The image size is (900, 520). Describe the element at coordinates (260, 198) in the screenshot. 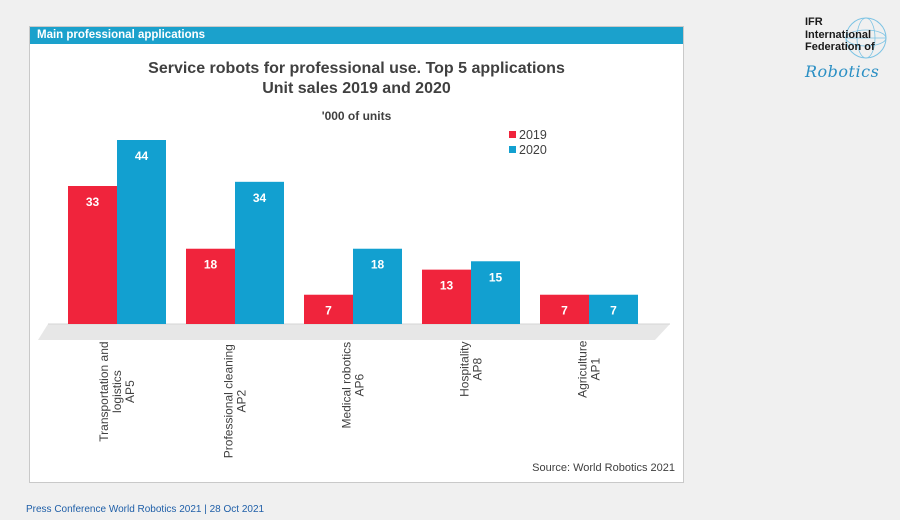

I see `data-label-2020-1: 34` at that location.